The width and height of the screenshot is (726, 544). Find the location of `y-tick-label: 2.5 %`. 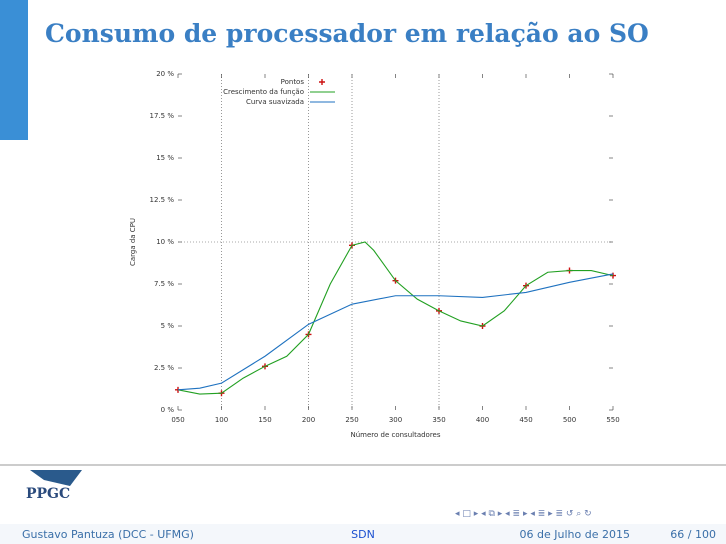

y-tick-label: 2.5 % is located at coordinates (164, 368).